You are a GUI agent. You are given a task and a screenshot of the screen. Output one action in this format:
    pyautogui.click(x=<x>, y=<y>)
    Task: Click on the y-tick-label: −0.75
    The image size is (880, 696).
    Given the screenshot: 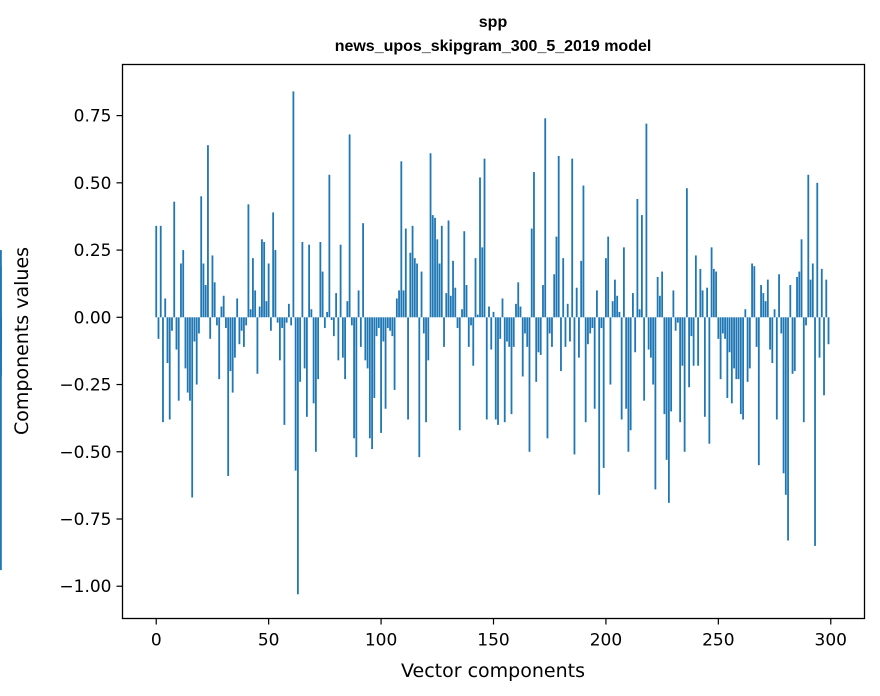 What is the action you would take?
    pyautogui.click(x=85, y=520)
    